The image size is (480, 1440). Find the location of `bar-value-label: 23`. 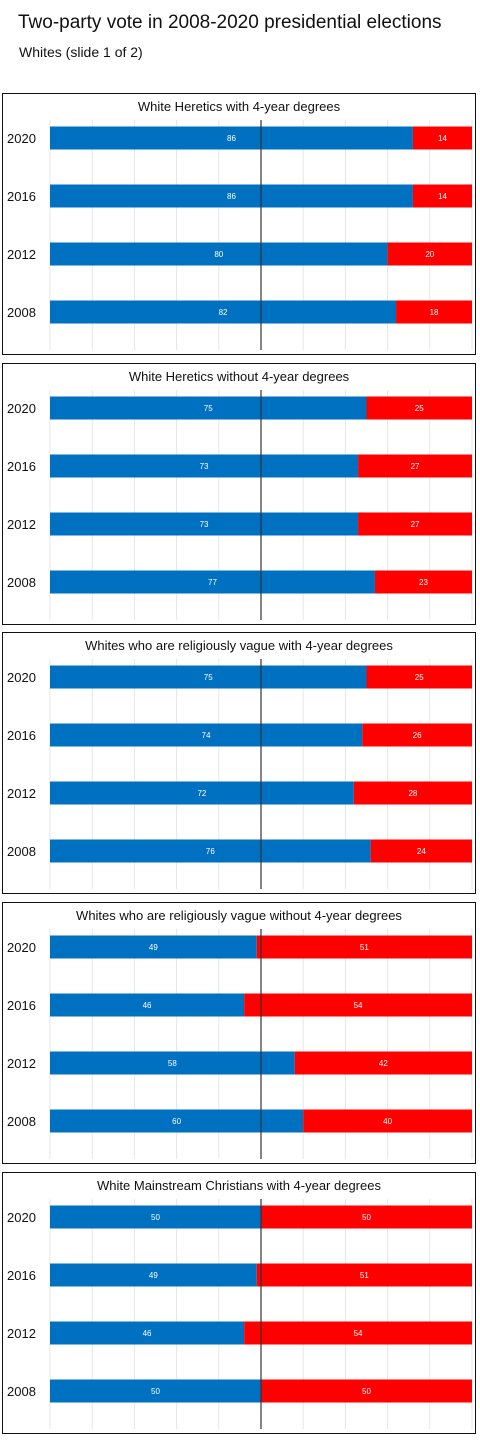

bar-value-label: 23 is located at coordinates (423, 582).